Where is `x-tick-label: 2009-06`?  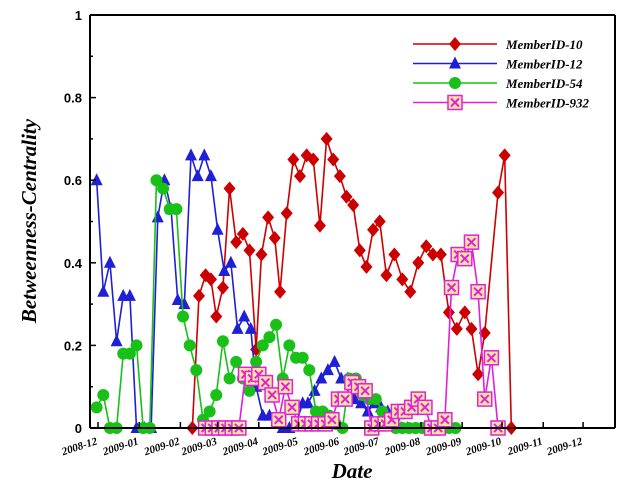
x-tick-label: 2009-06 is located at coordinates (321, 446).